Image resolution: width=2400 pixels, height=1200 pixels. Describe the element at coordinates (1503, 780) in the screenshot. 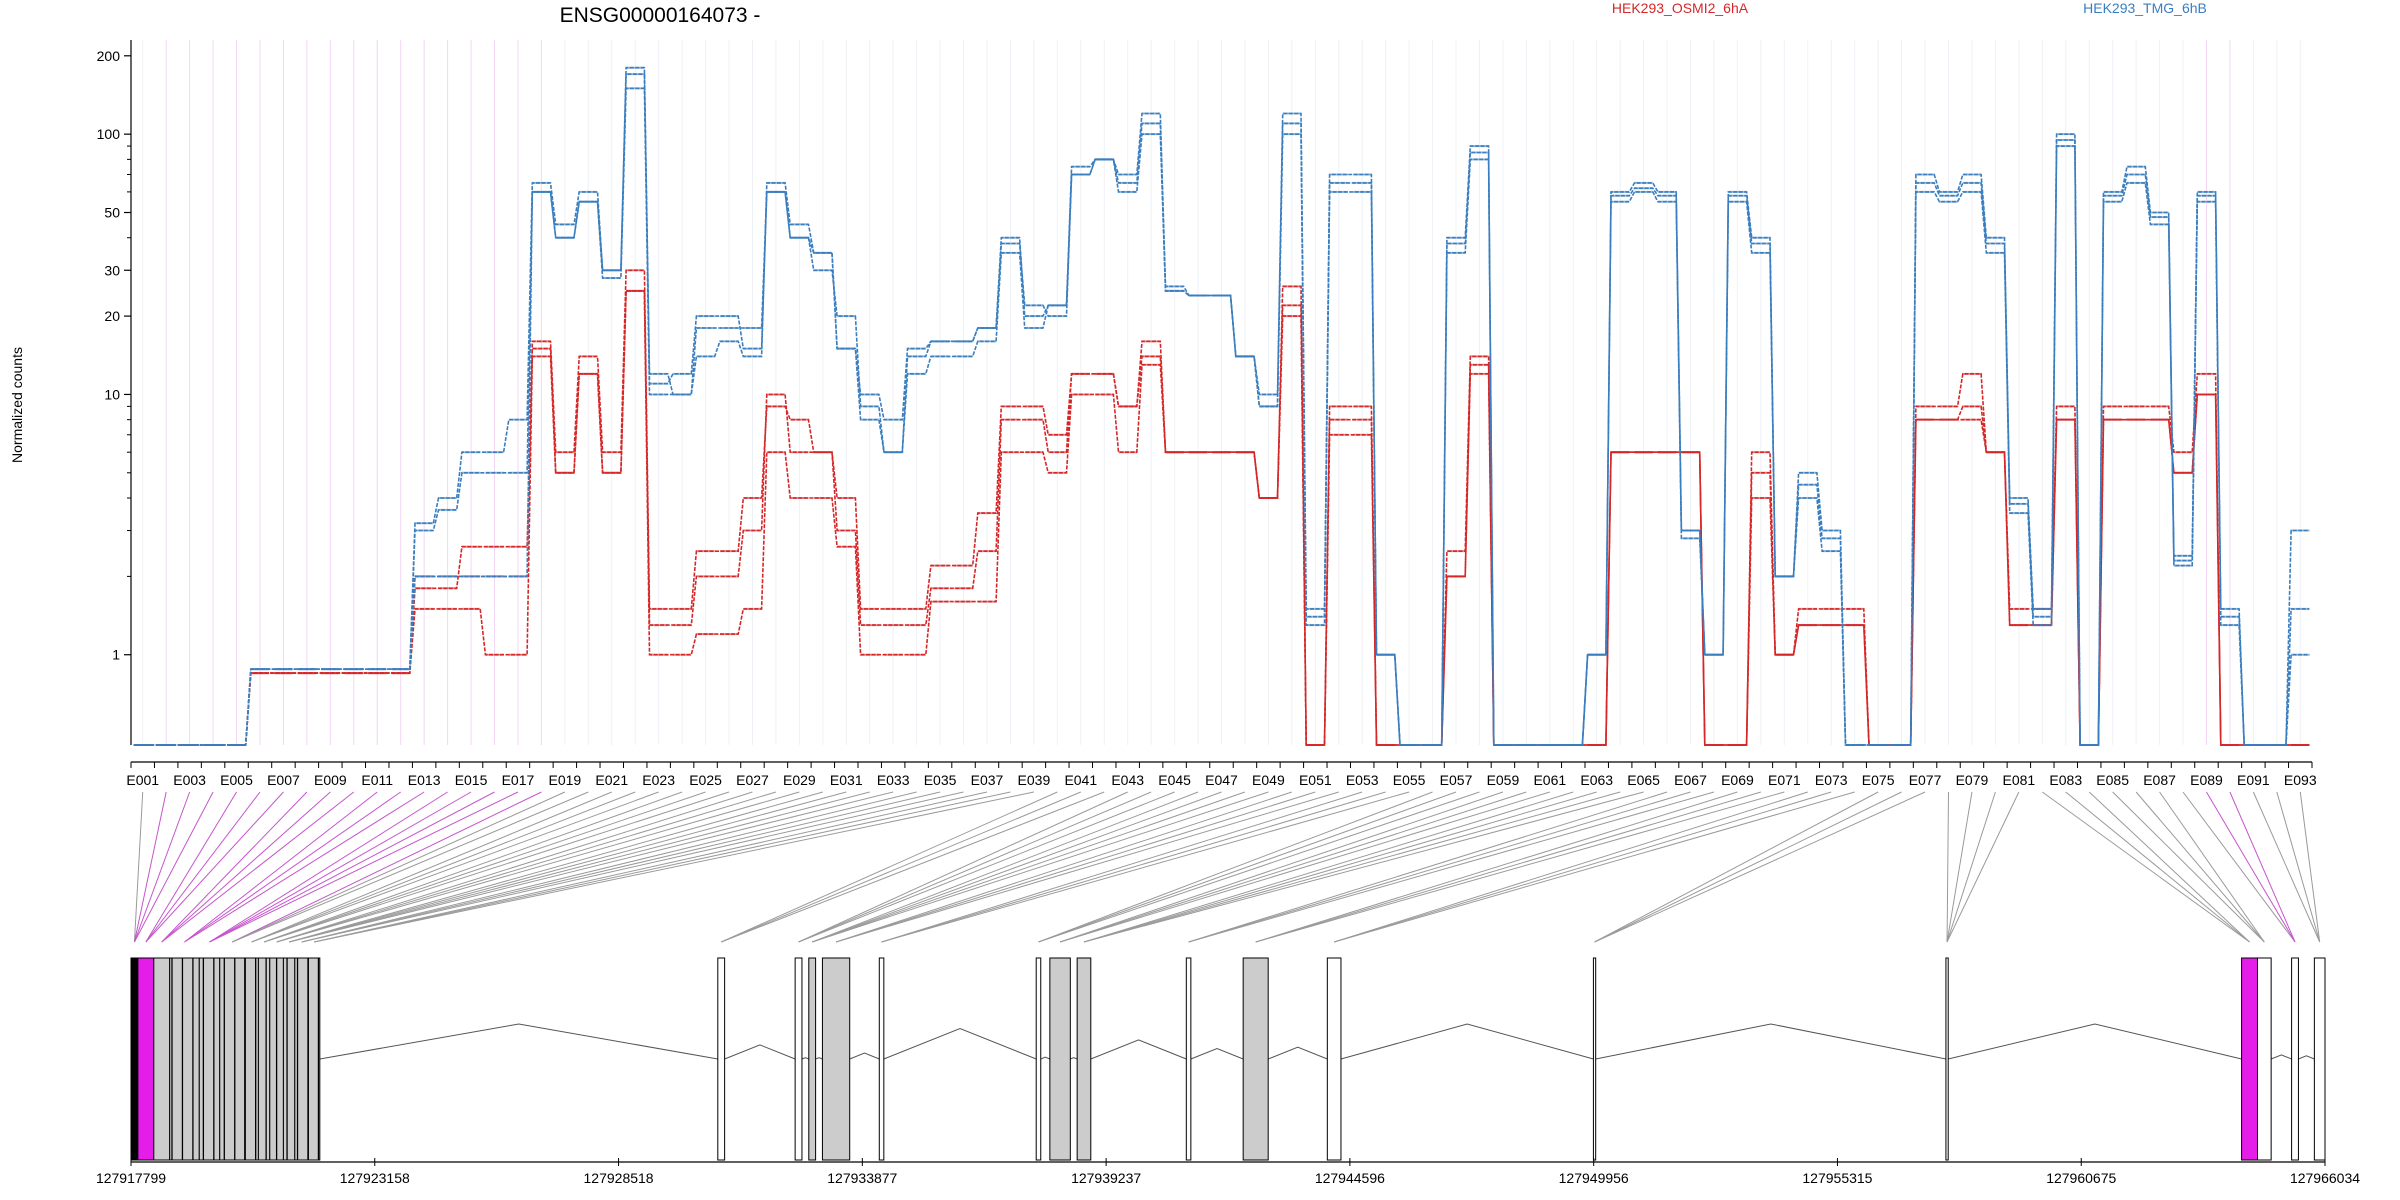

I see `exon-tick-label: E059` at that location.